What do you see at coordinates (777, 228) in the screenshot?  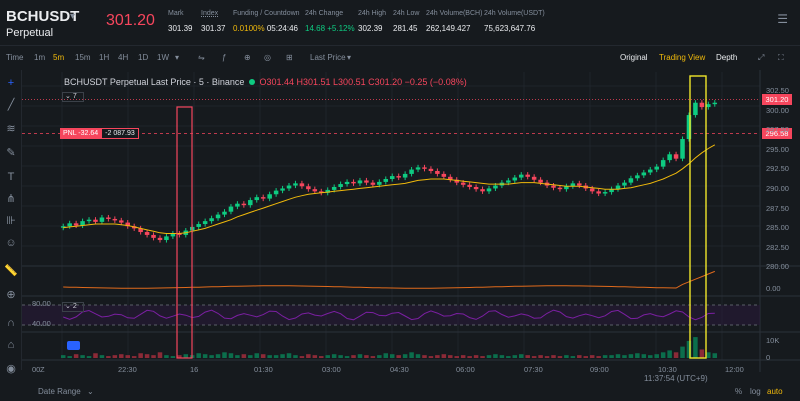 I see `price-axis-label: 285.00` at bounding box center [777, 228].